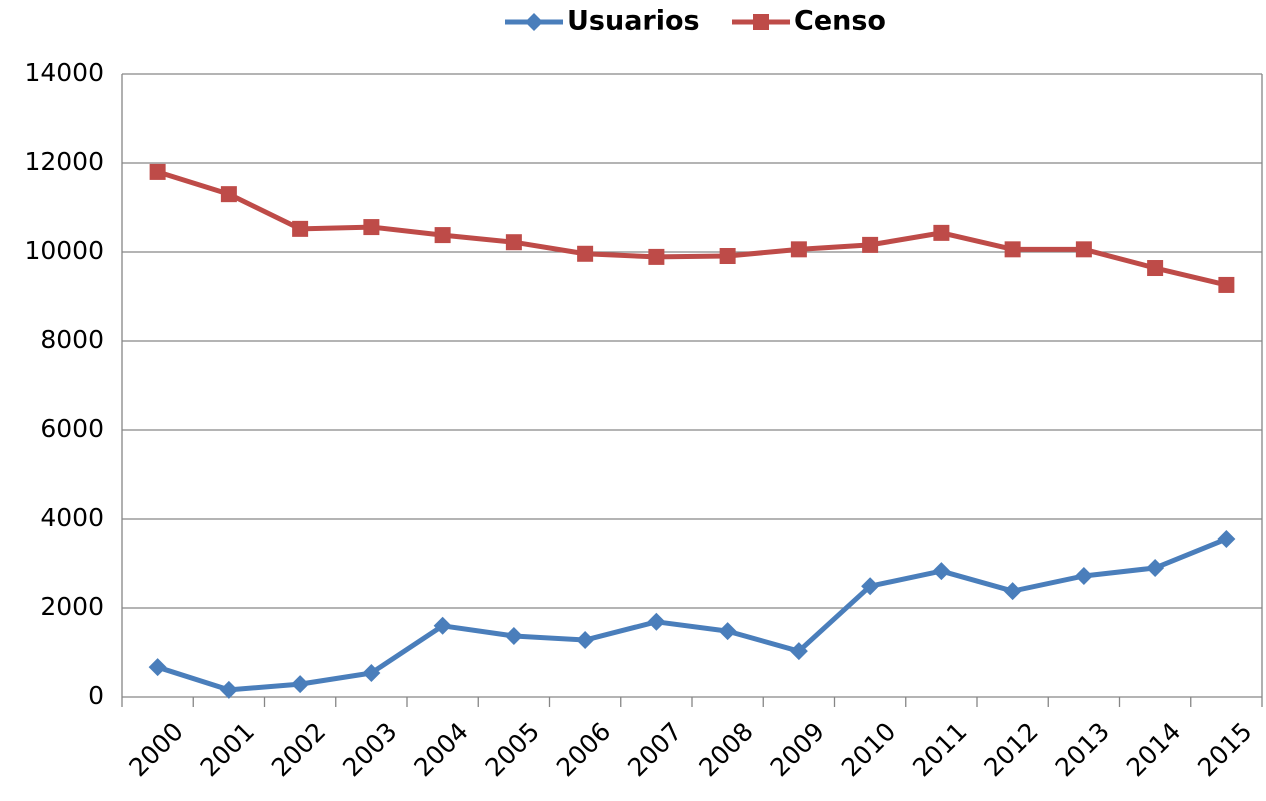 The width and height of the screenshot is (1266, 801). What do you see at coordinates (1082, 749) in the screenshot?
I see `x-tick-label: 2013` at bounding box center [1082, 749].